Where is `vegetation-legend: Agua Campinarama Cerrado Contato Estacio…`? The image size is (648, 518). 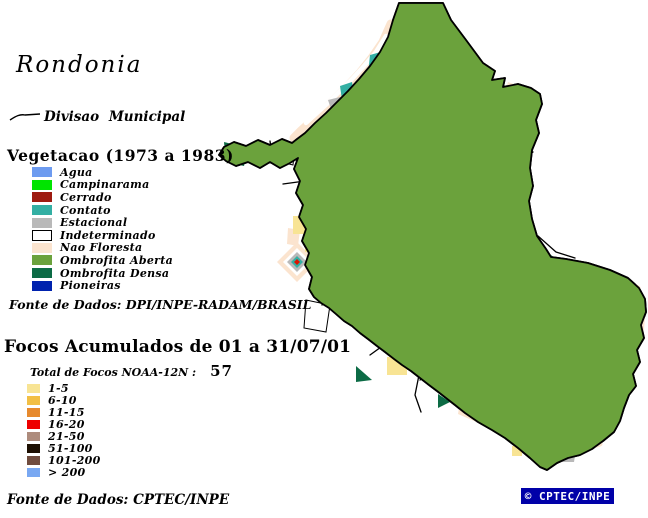
vegetation-legend: Agua Campinarama Cerrado Contato Estacio… is located at coordinates (102, 229).